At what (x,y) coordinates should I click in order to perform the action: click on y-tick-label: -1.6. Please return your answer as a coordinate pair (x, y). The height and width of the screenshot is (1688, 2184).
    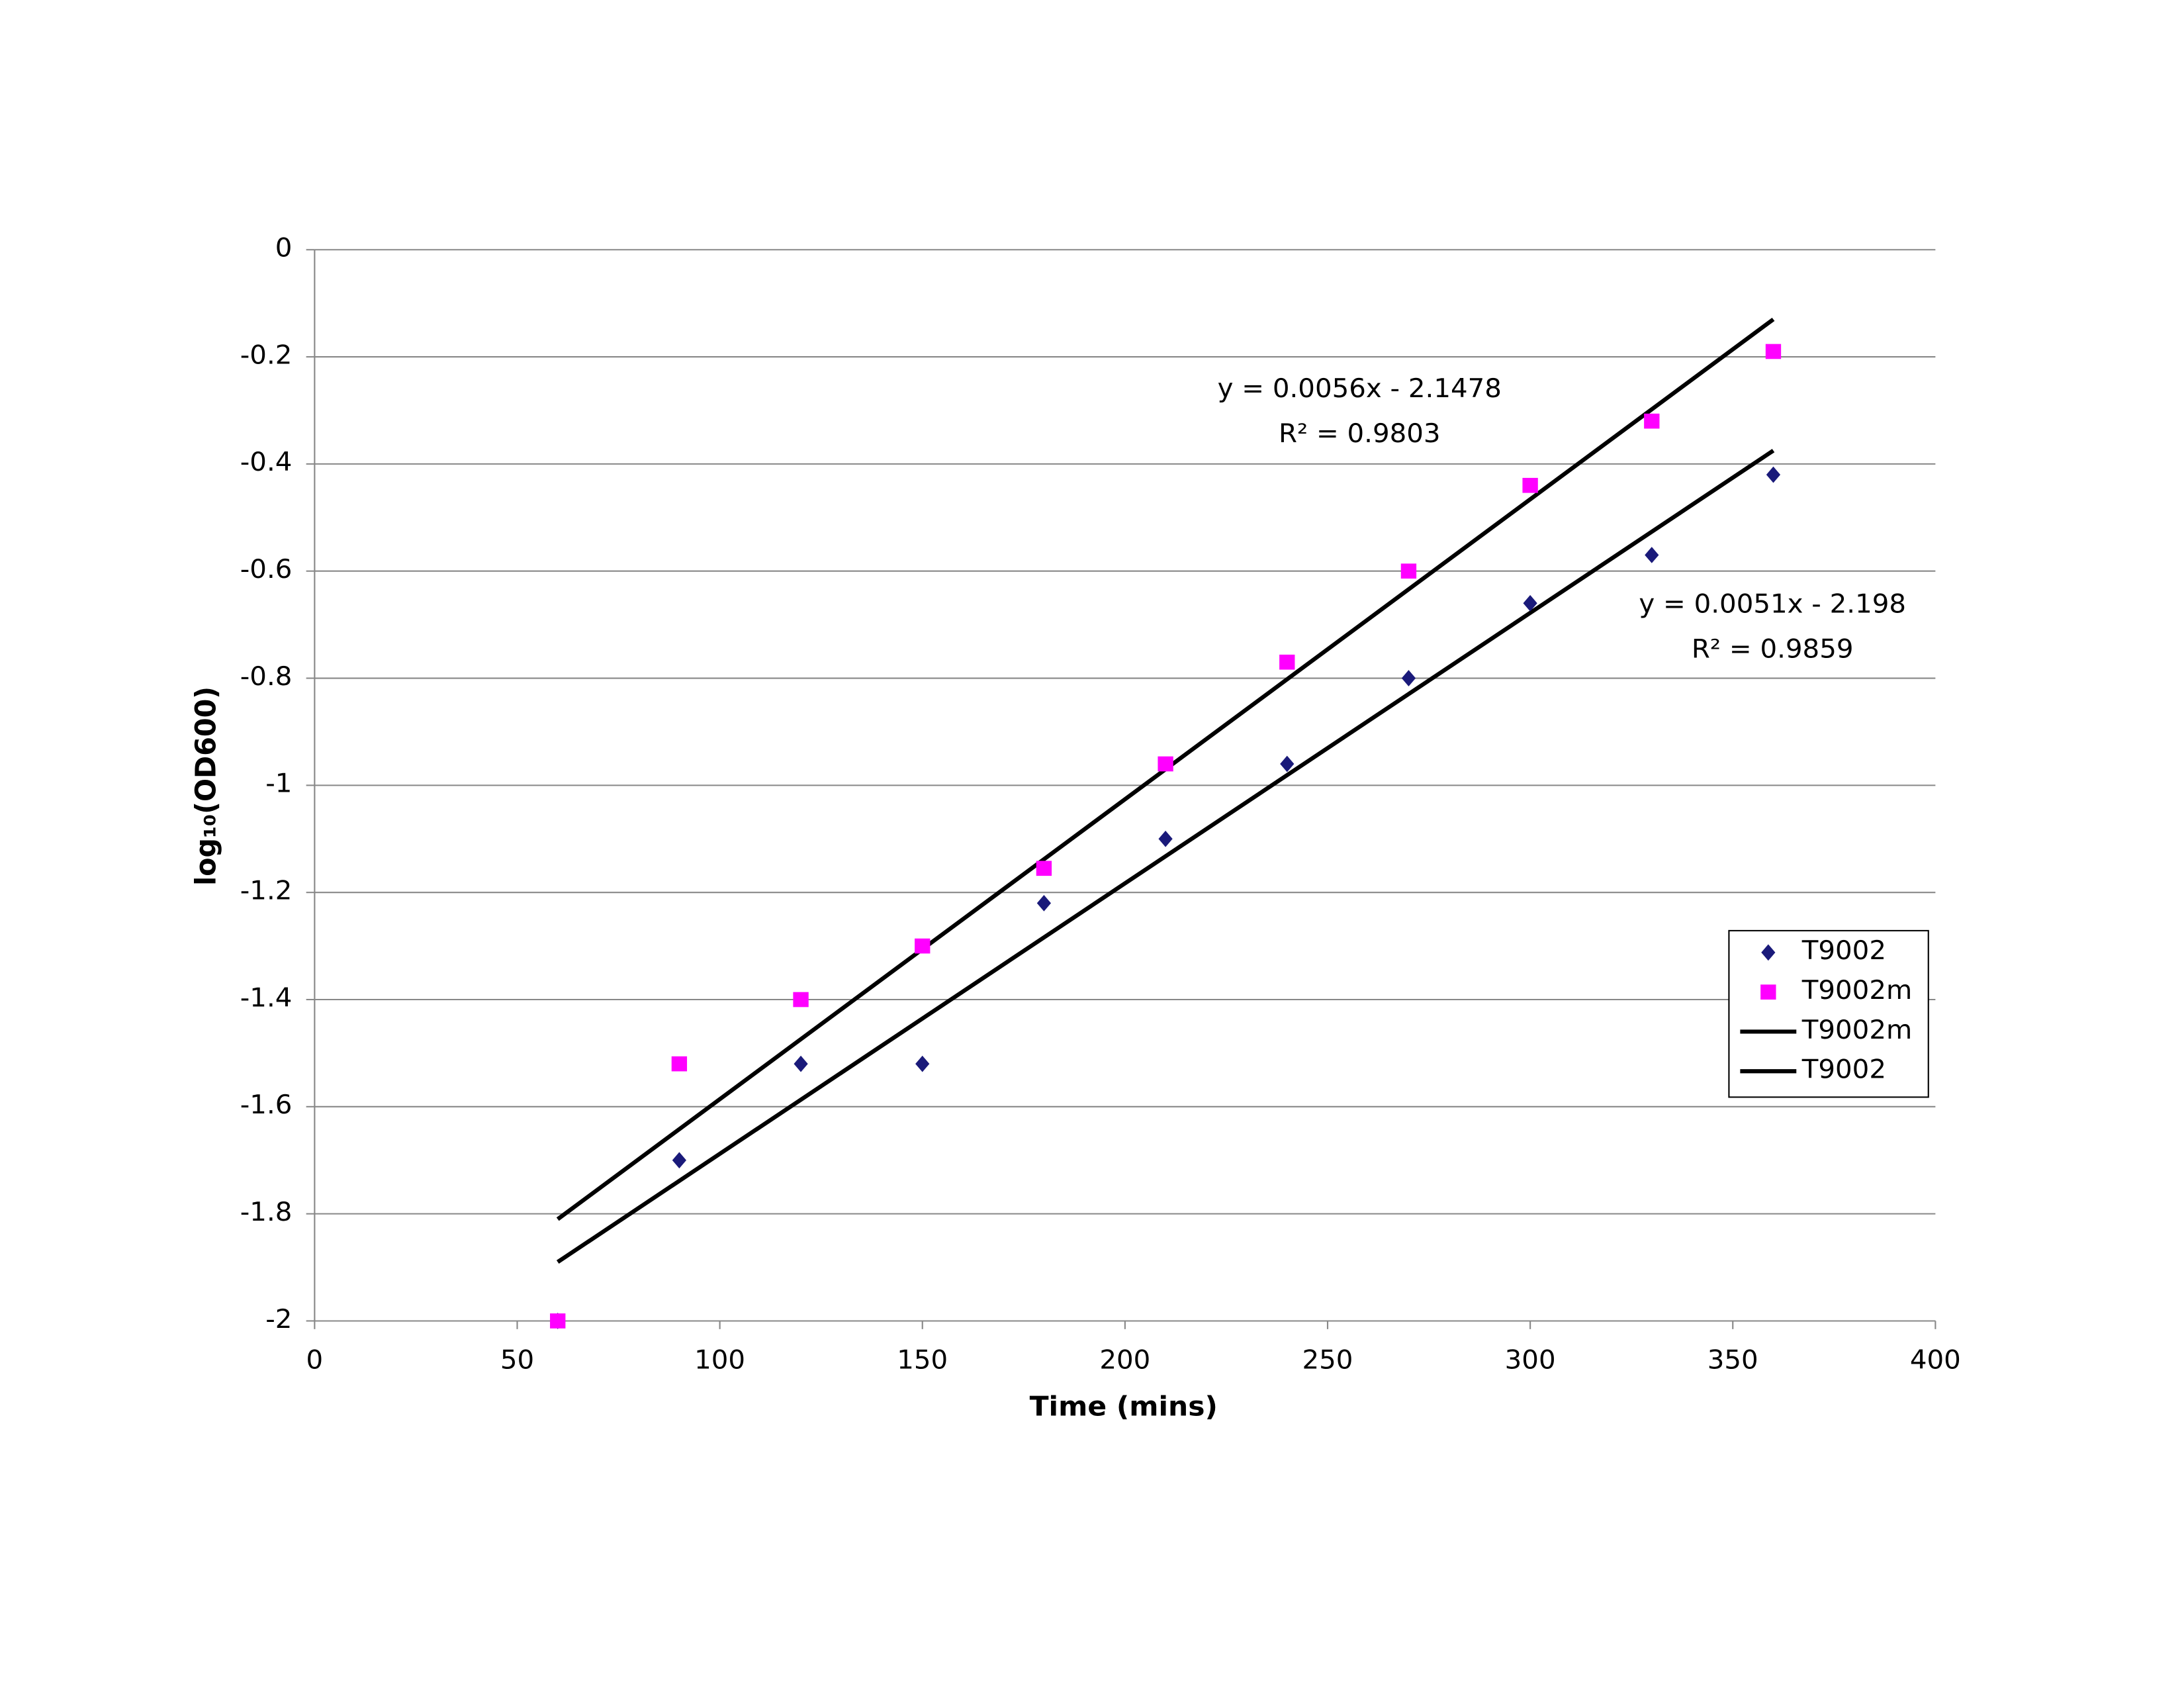
    Looking at the image, I should click on (266, 1105).